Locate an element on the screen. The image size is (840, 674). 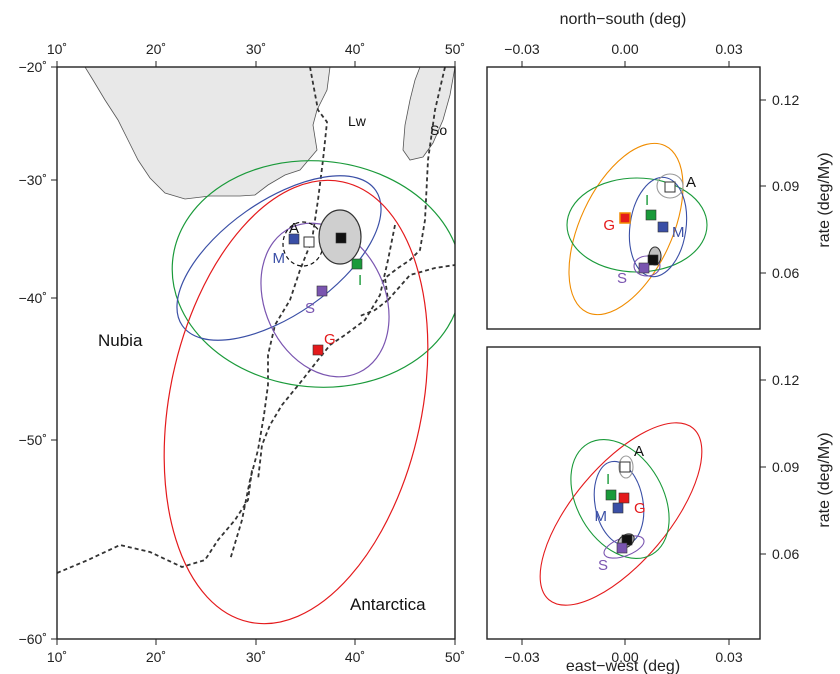
br-point-M is located at coordinates (618, 508).